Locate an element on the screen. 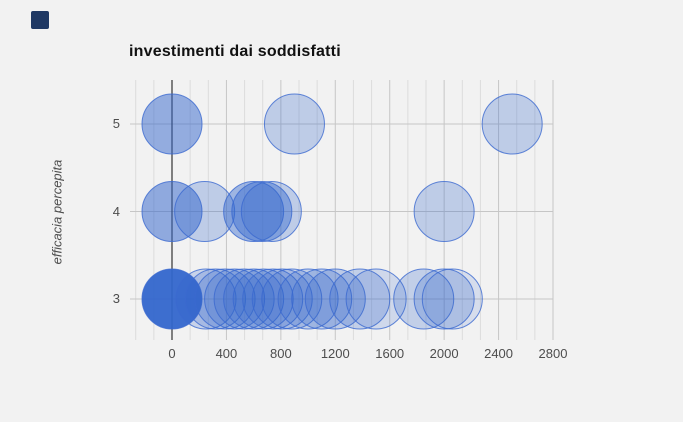 The height and width of the screenshot is (422, 683). y-tick-label: 5 is located at coordinates (116, 123).